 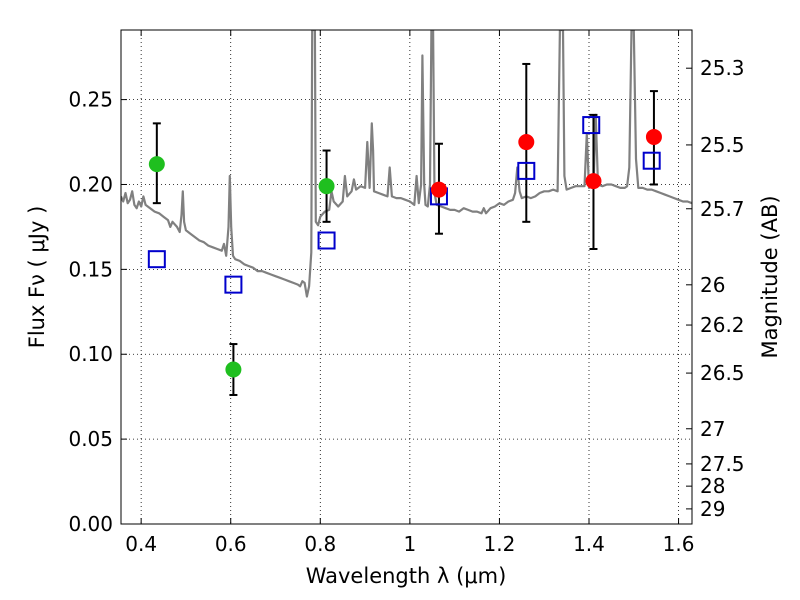 I want to click on x-tick-label: 0.4, so click(x=141, y=544).